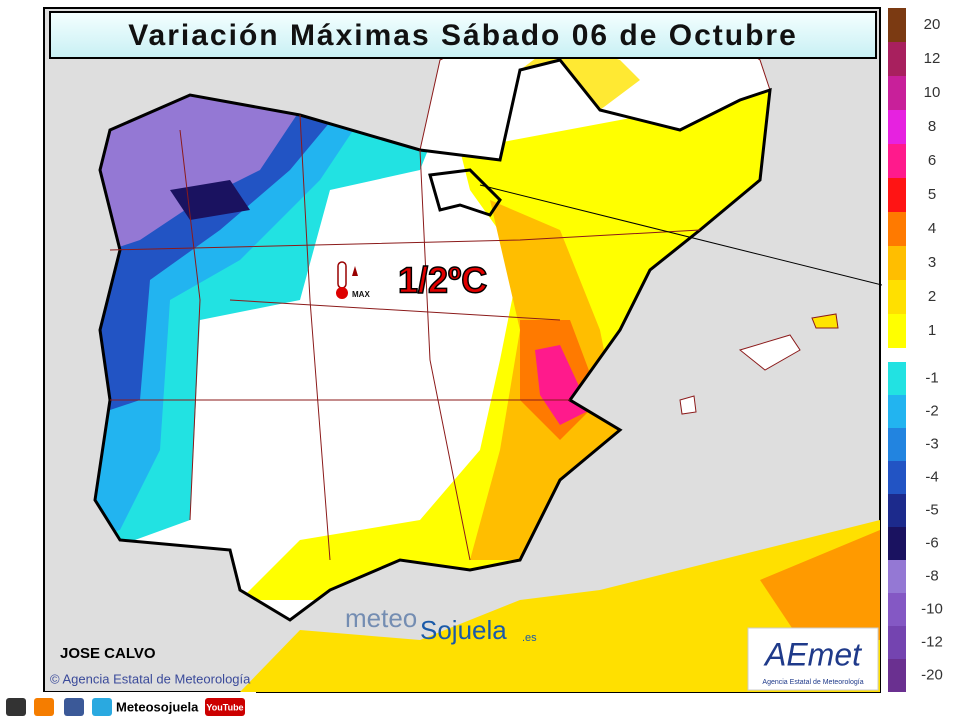  Describe the element at coordinates (932, 160) in the screenshot. I see `legend-label: 6` at that location.